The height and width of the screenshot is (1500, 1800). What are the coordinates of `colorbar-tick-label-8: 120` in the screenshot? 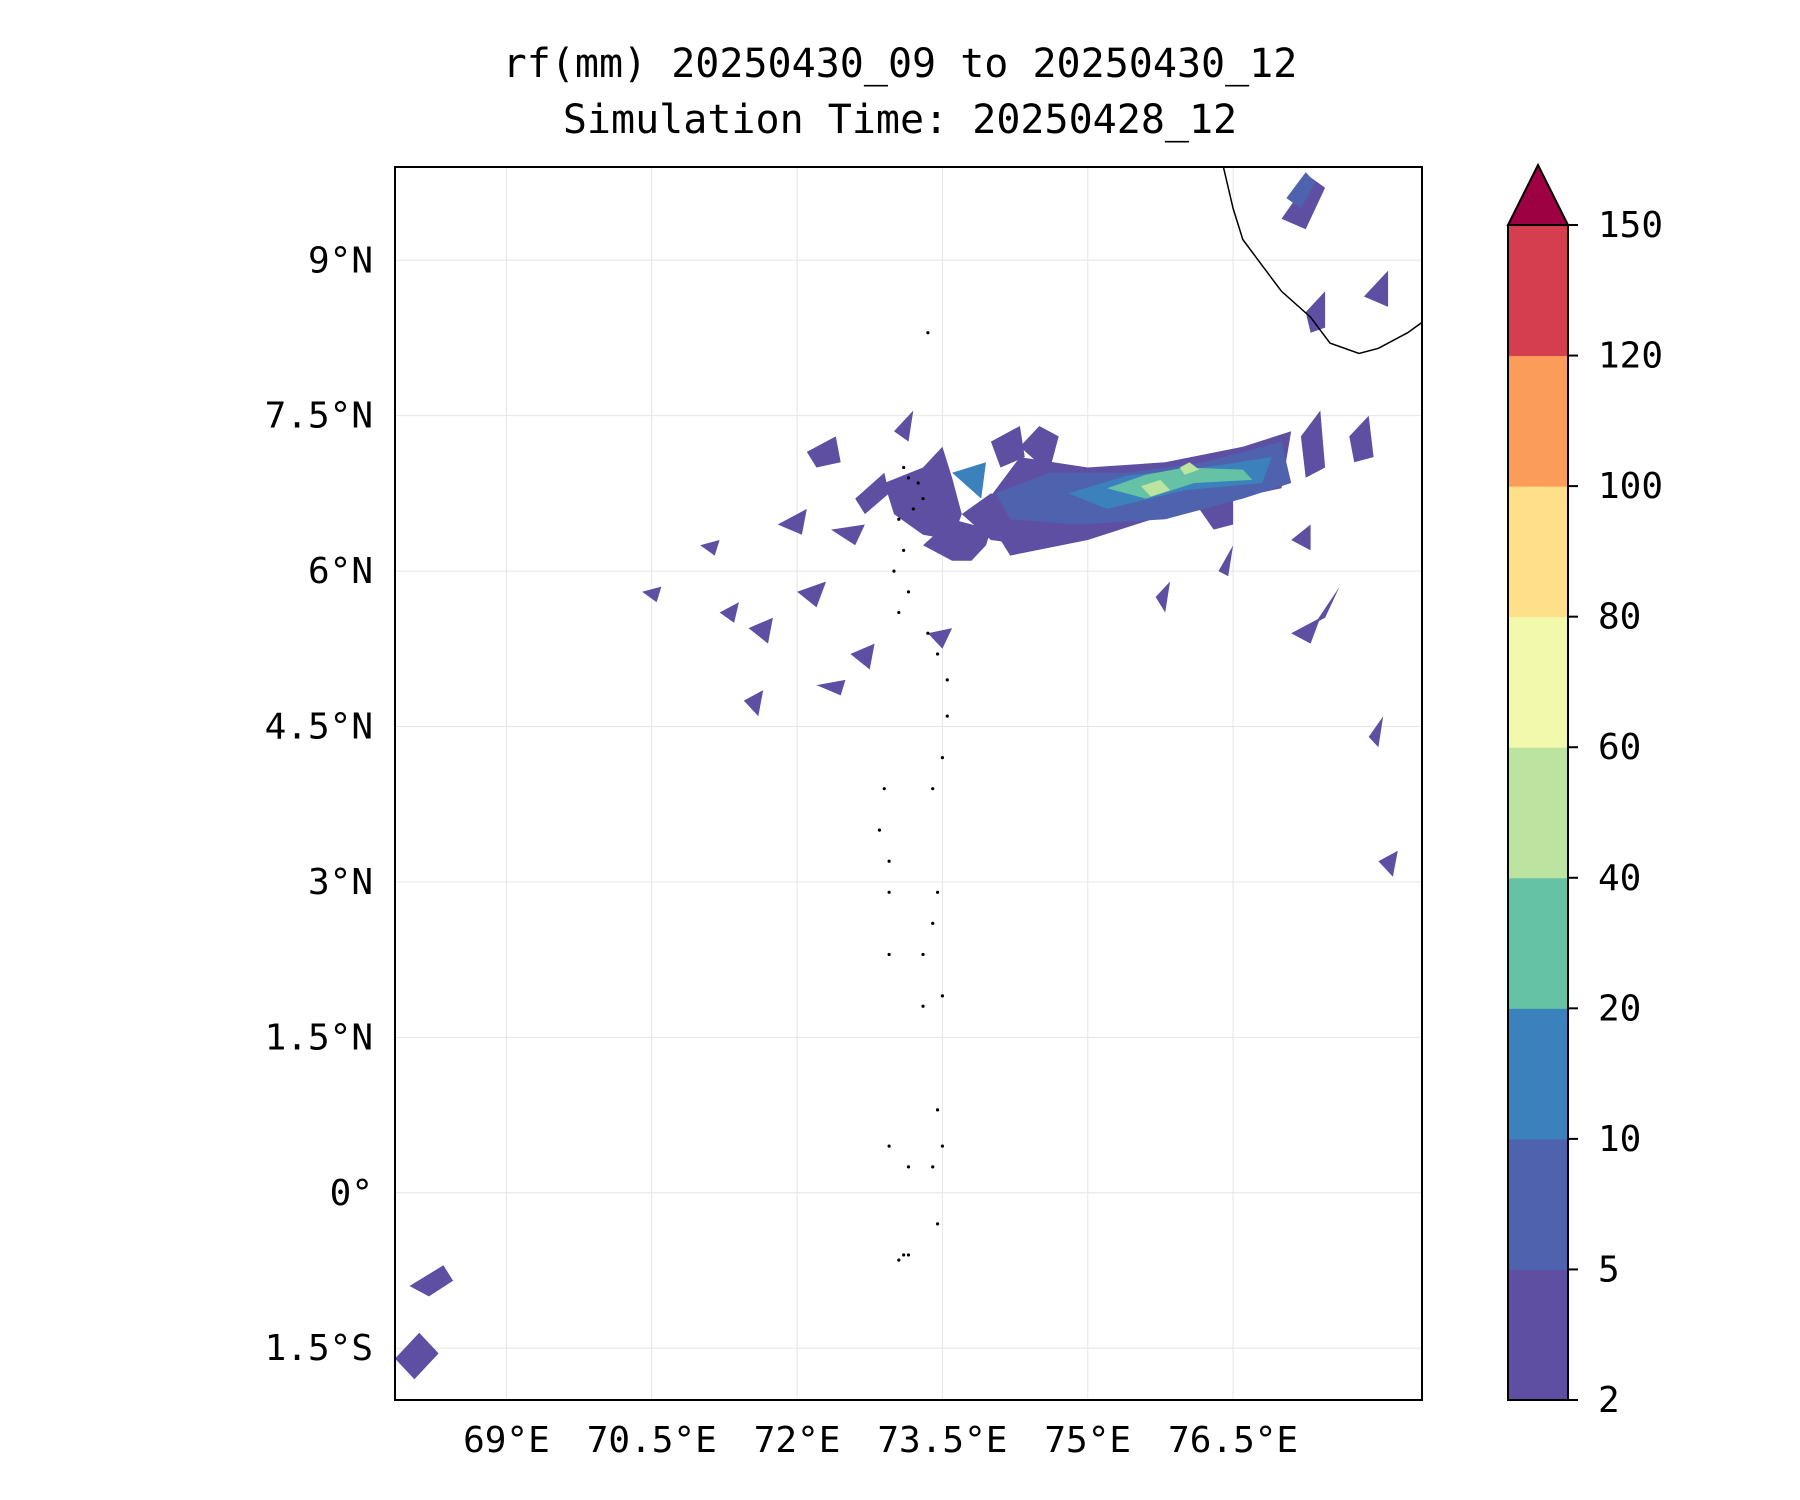 It's located at (1630, 356).